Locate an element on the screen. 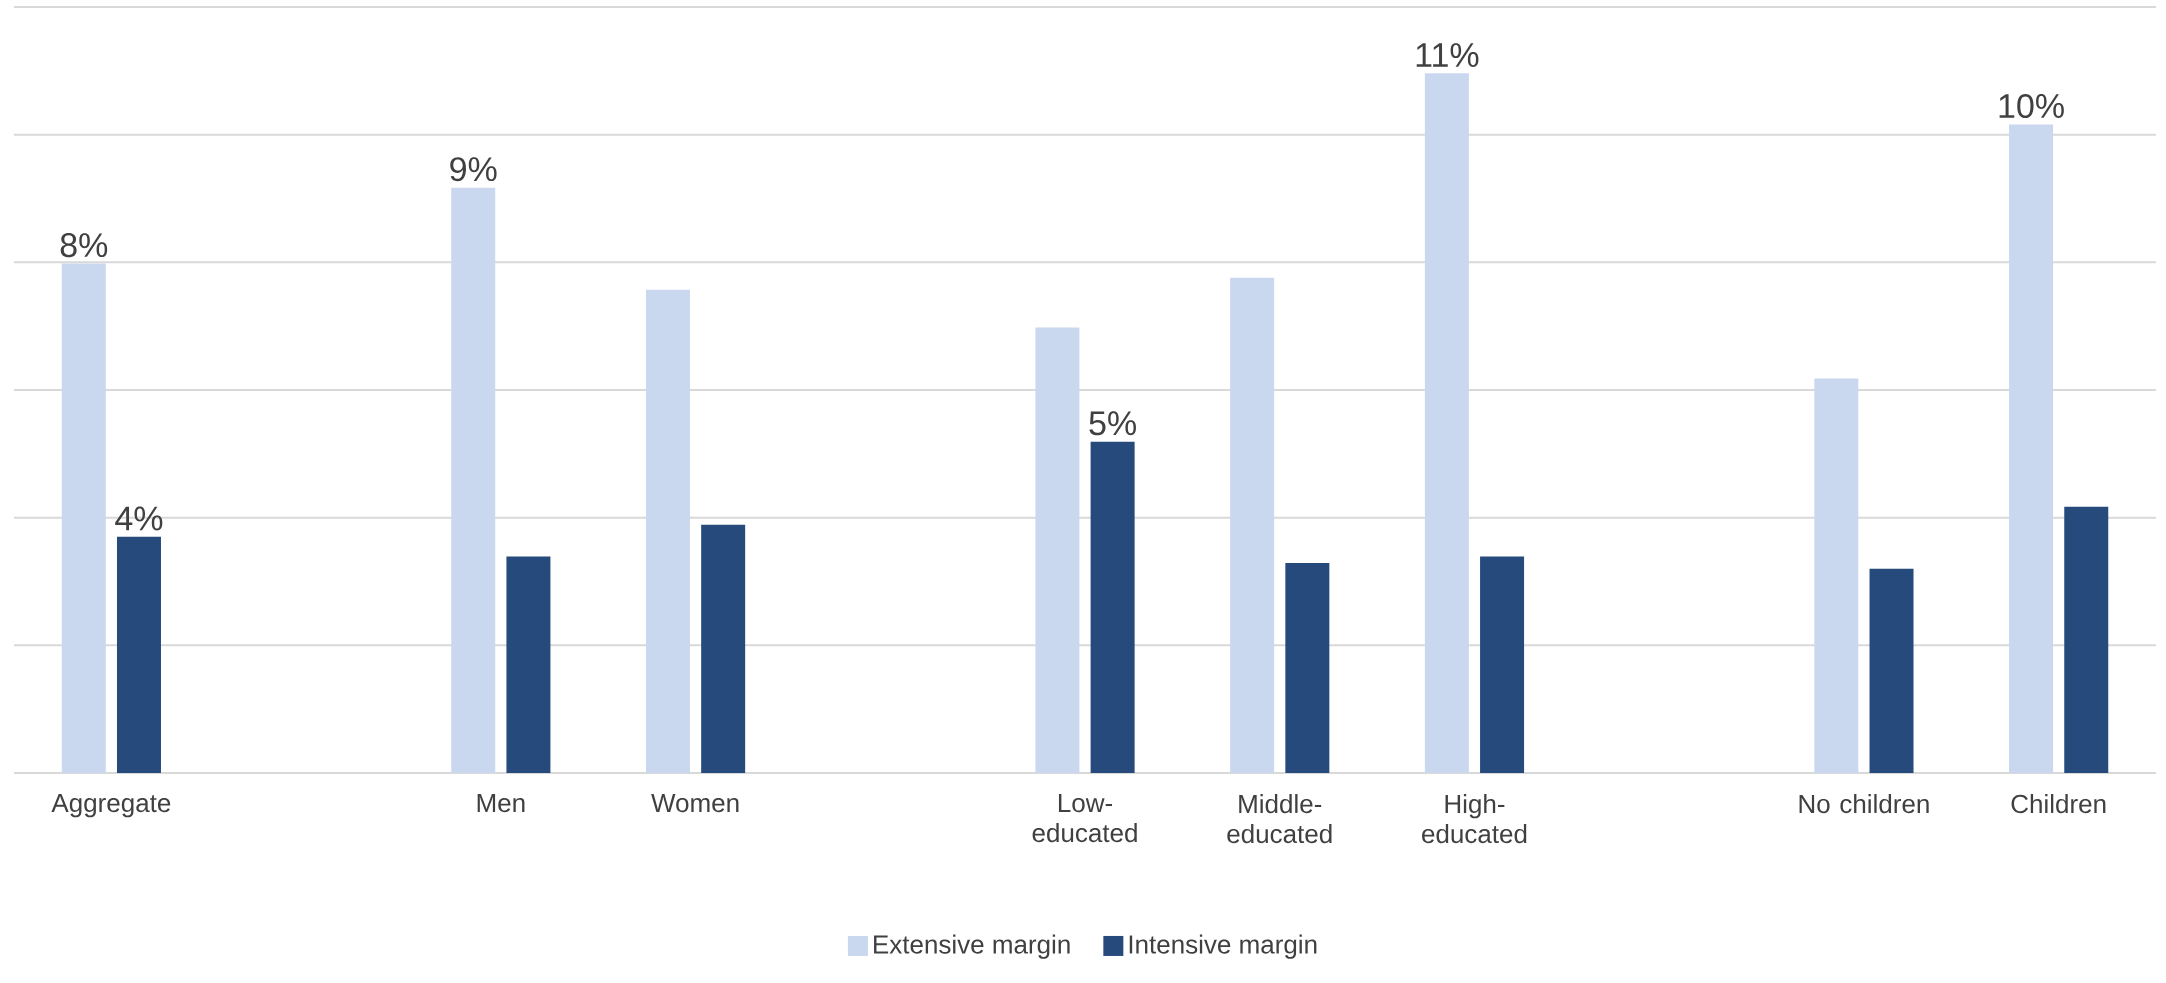  data-label: 11% is located at coordinates (1447, 55).